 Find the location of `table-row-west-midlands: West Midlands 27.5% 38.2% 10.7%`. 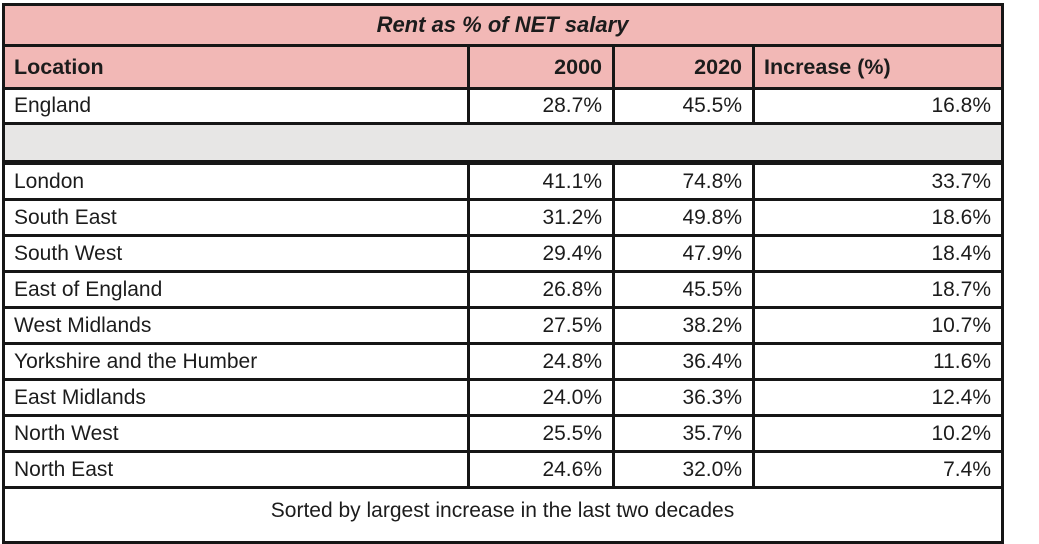

table-row-west-midlands: West Midlands 27.5% 38.2% 10.7% is located at coordinates (503, 325).